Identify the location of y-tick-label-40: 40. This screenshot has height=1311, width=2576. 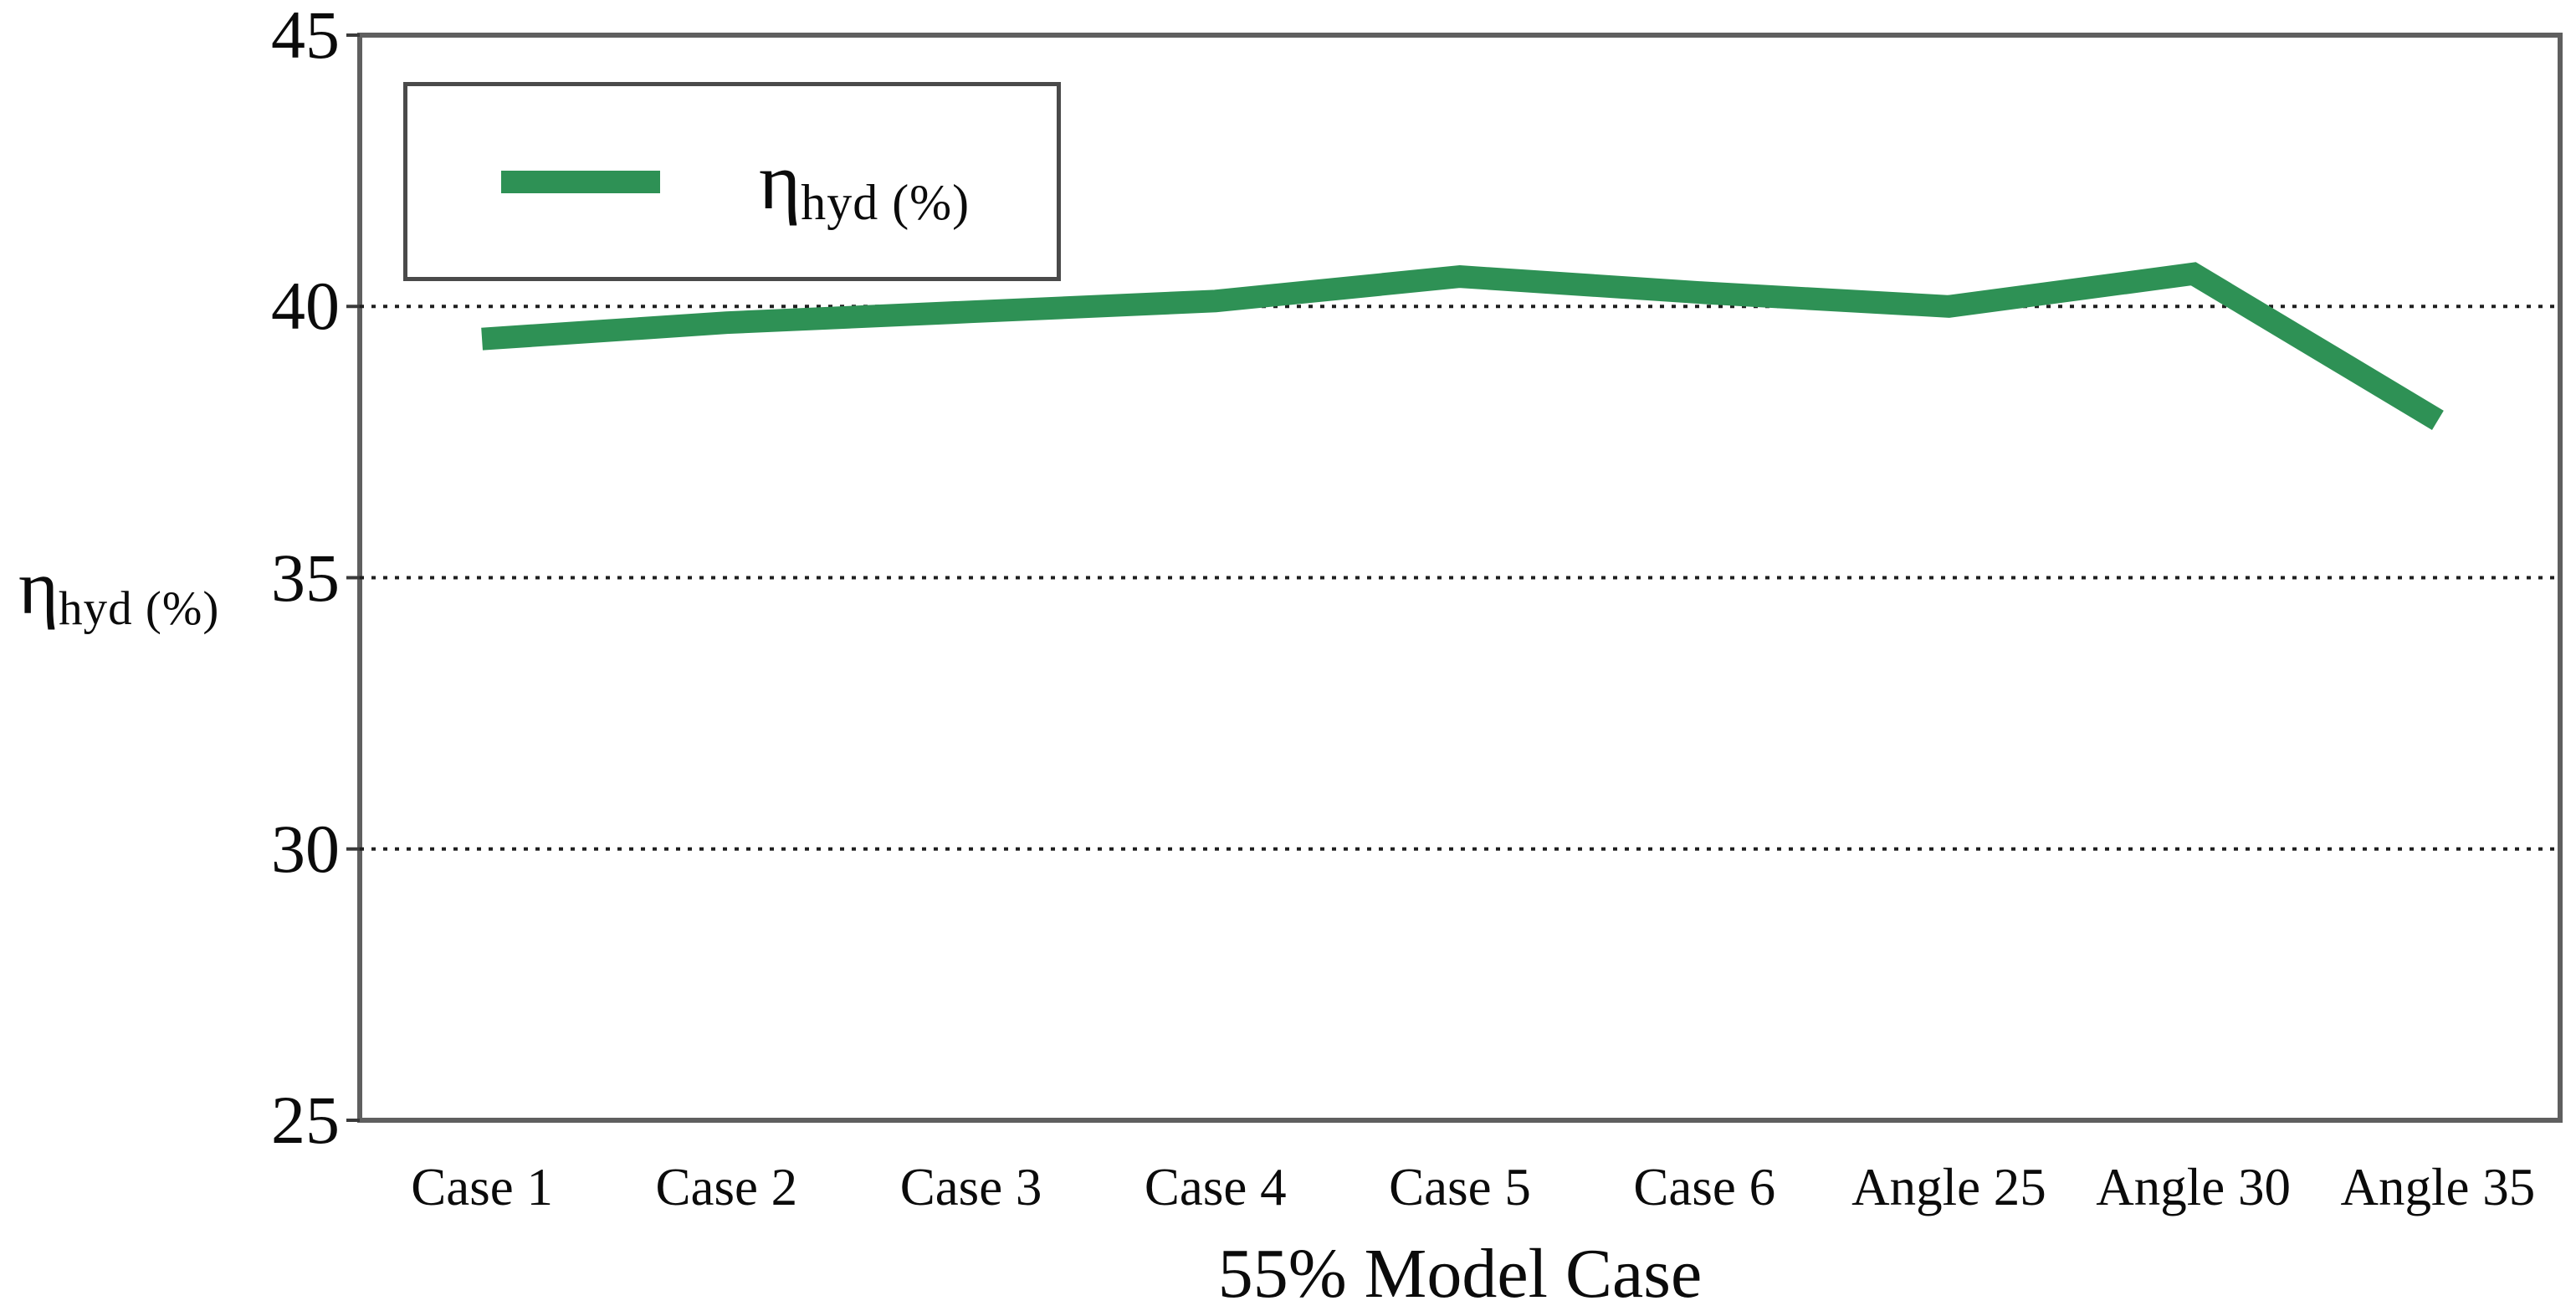
(306, 306).